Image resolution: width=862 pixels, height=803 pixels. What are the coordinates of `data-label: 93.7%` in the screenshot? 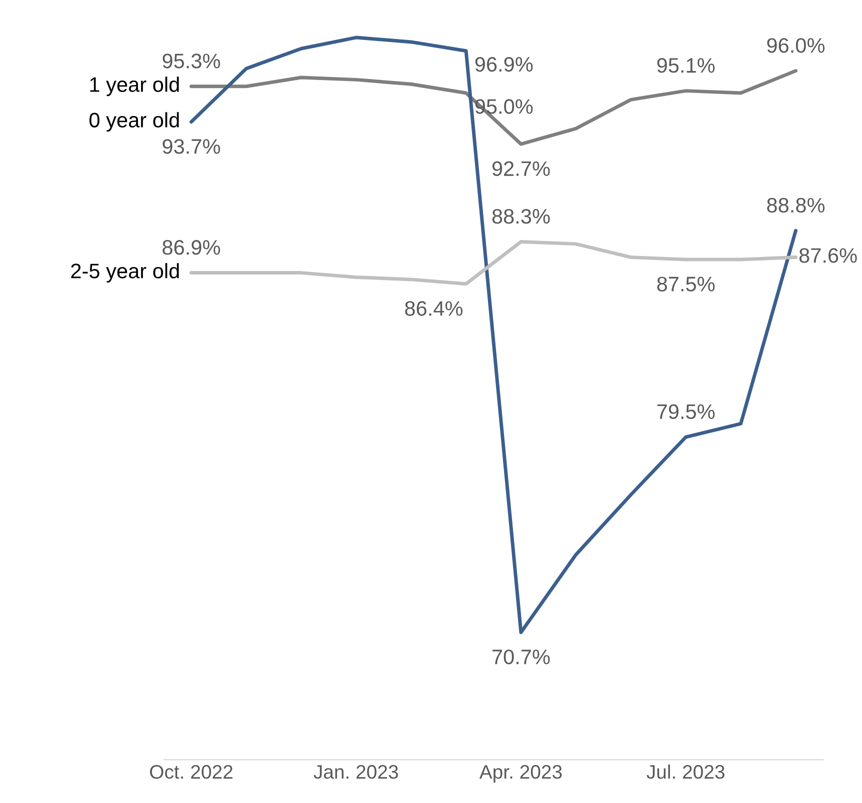 It's located at (191, 146).